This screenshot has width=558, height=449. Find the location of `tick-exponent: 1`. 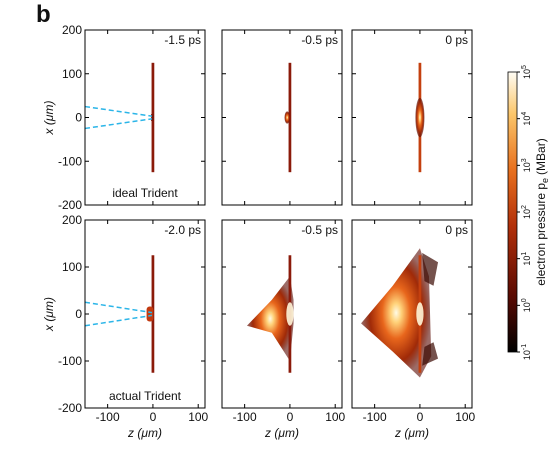

tick-exponent: 1 is located at coordinates (524, 254).